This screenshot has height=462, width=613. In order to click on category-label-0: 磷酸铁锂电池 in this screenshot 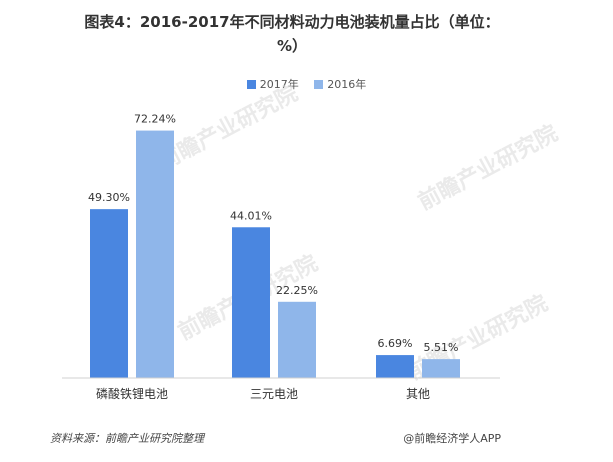, I will do `click(132, 393)`.